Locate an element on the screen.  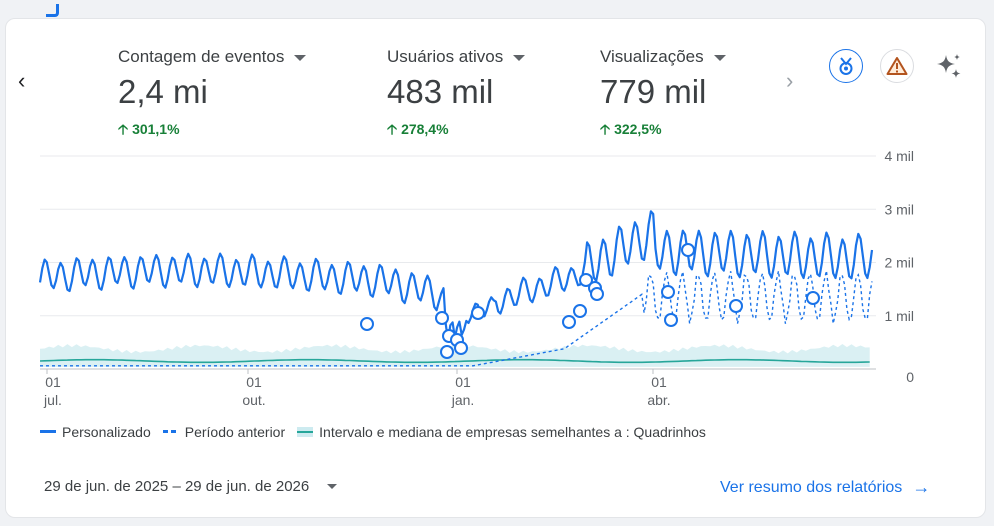
date-range-selector: 29 de jun. de 2025 – 29 de jun. de 2026 is located at coordinates (191, 486).